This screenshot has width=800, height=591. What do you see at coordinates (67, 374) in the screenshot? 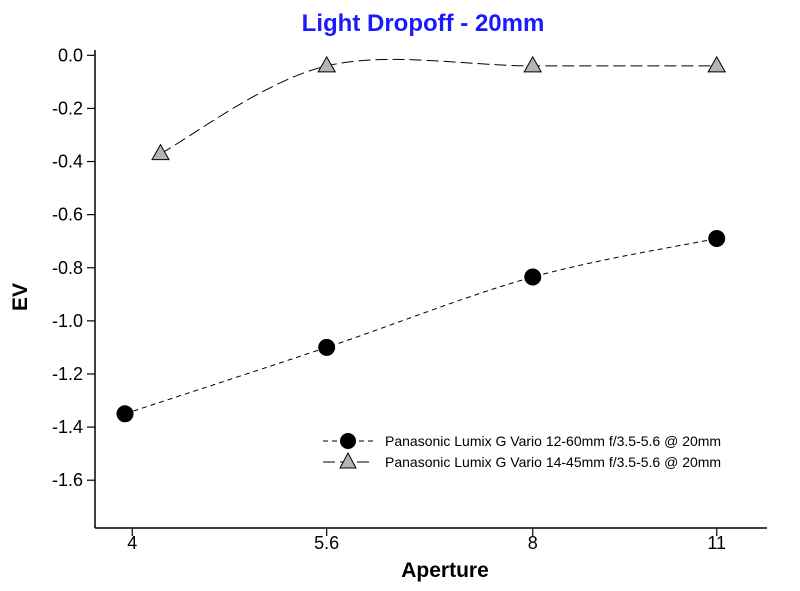
I see `y-tick-label: -1.2` at bounding box center [67, 374].